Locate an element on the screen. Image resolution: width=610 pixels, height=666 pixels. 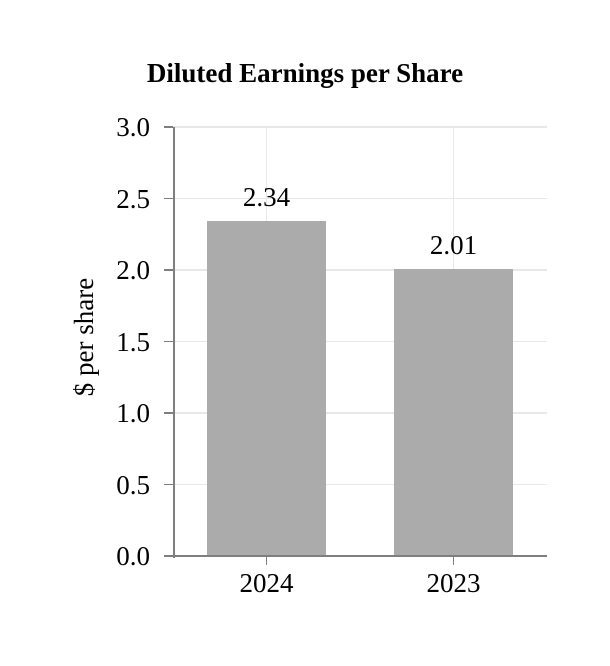
bar-value-label: 2.34 is located at coordinates (266, 197).